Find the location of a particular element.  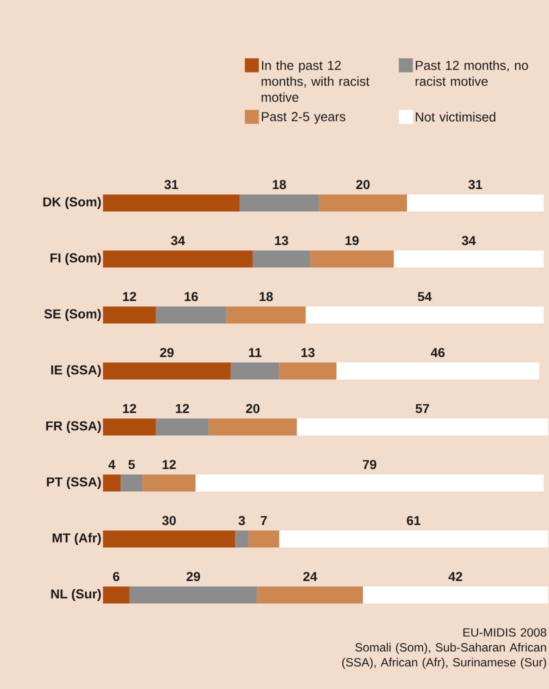

data-label: 4 is located at coordinates (112, 464).